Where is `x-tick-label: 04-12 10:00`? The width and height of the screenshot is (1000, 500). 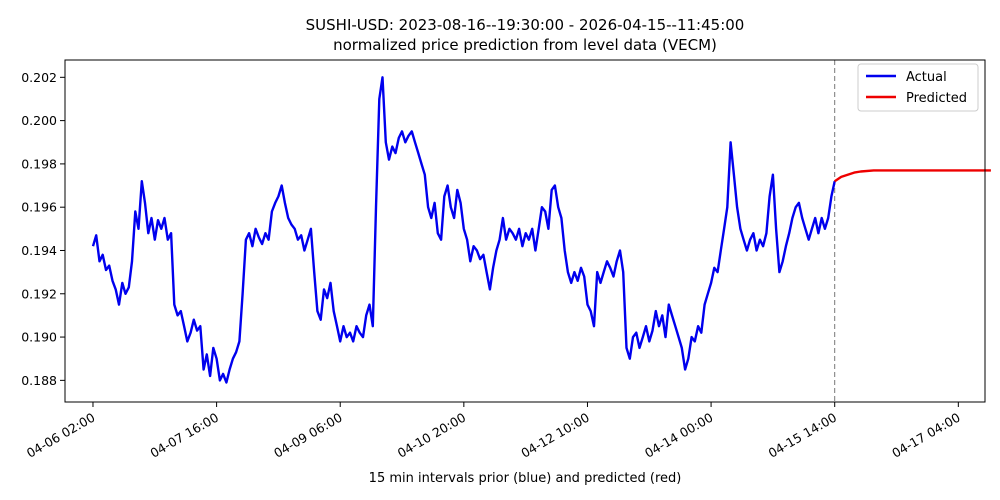 x-tick-label: 04-12 10:00 is located at coordinates (555, 435).